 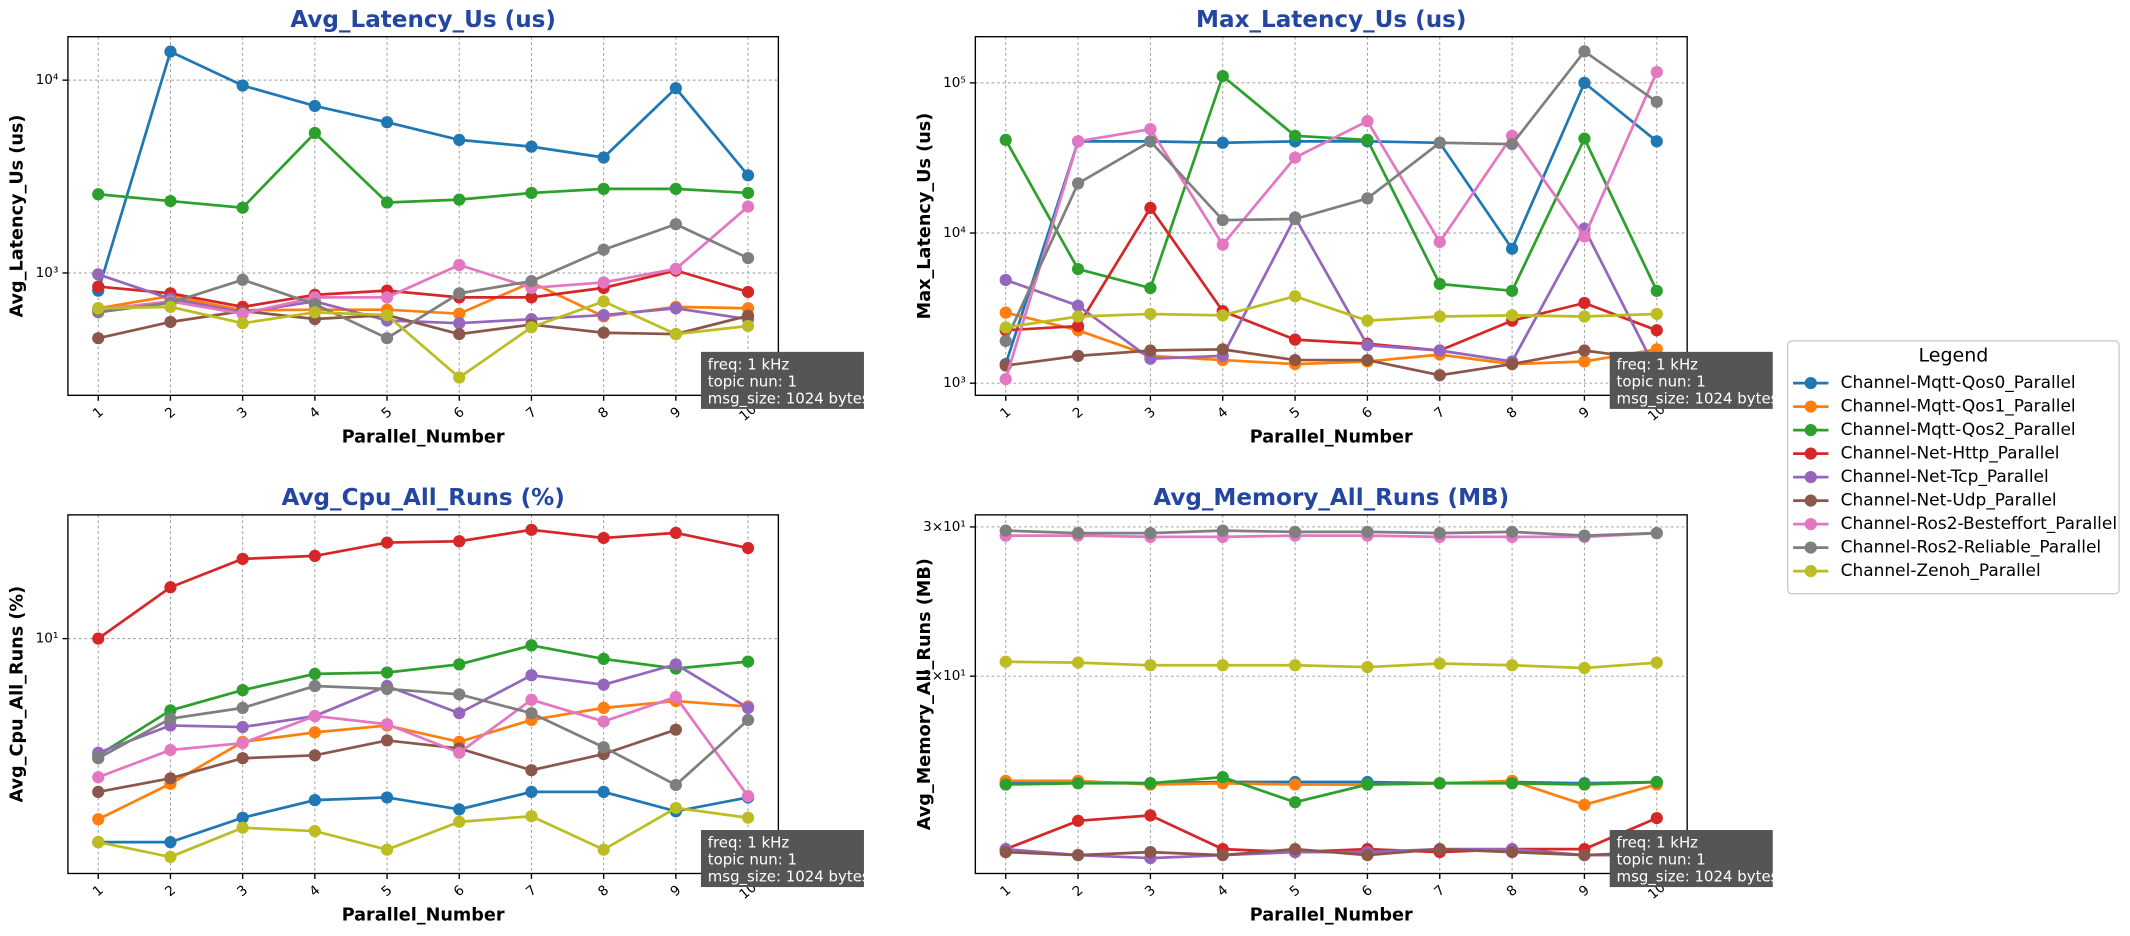 I want to click on chart-title: Avg_Latency_Us (us), so click(x=423, y=20).